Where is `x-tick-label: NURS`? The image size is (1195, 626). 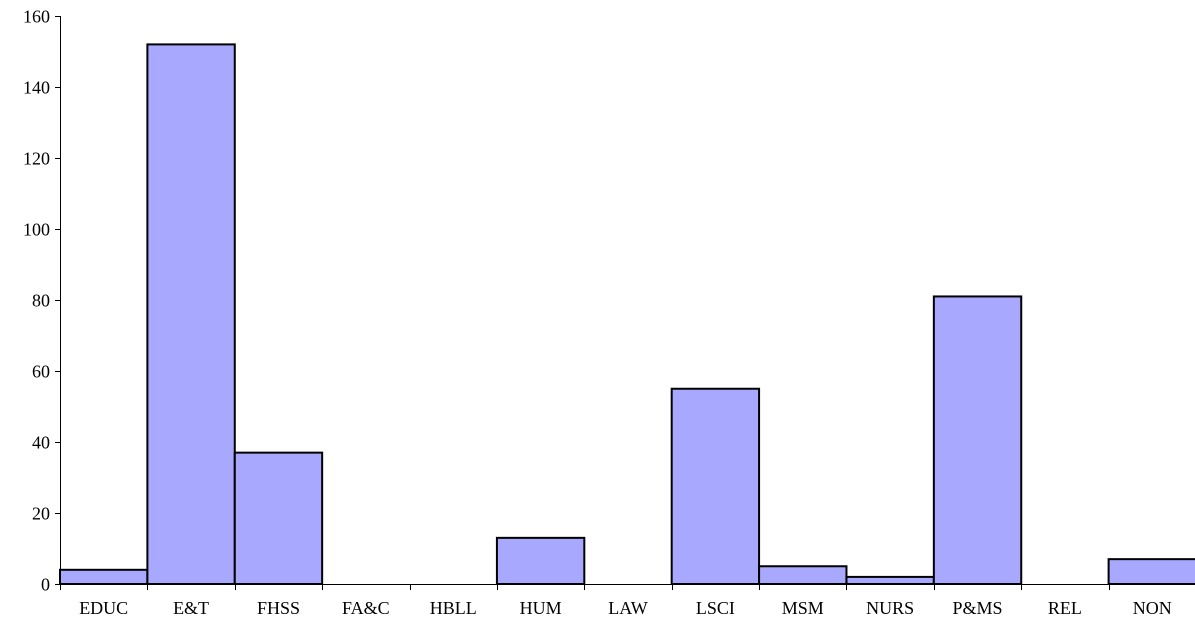 x-tick-label: NURS is located at coordinates (890, 608).